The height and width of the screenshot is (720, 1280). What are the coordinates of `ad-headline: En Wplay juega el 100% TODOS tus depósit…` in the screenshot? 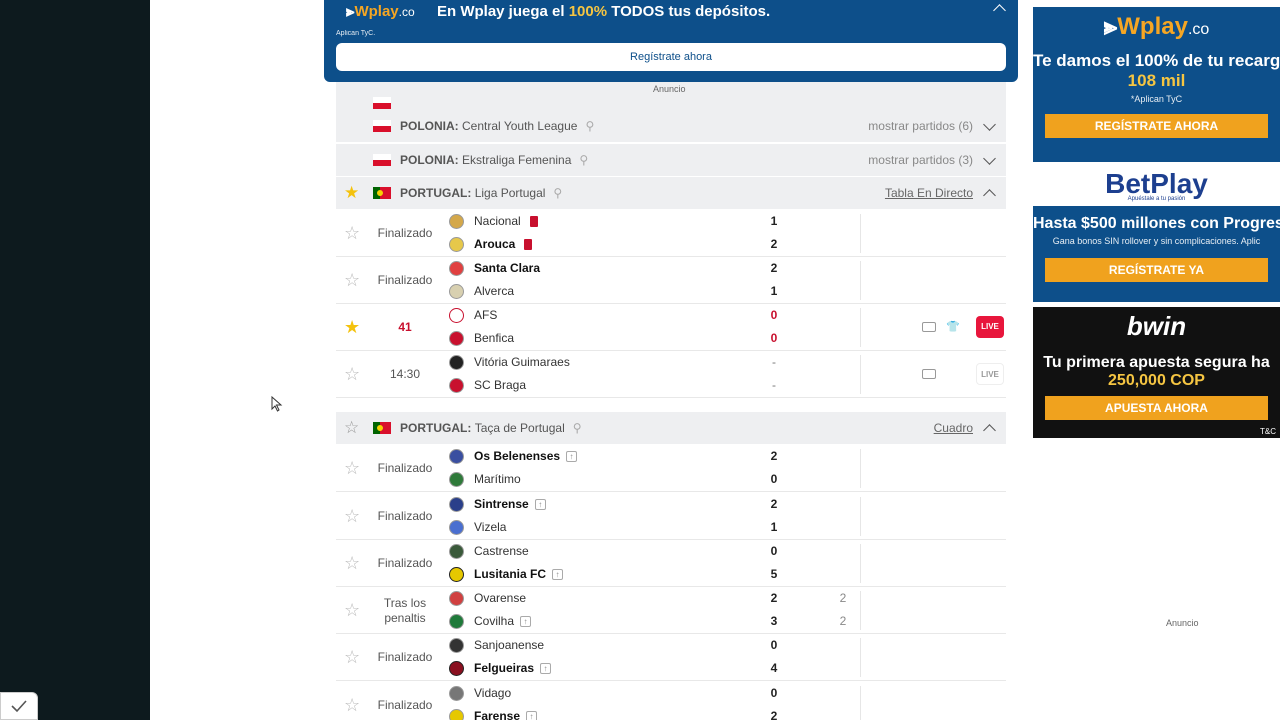 It's located at (604, 11).